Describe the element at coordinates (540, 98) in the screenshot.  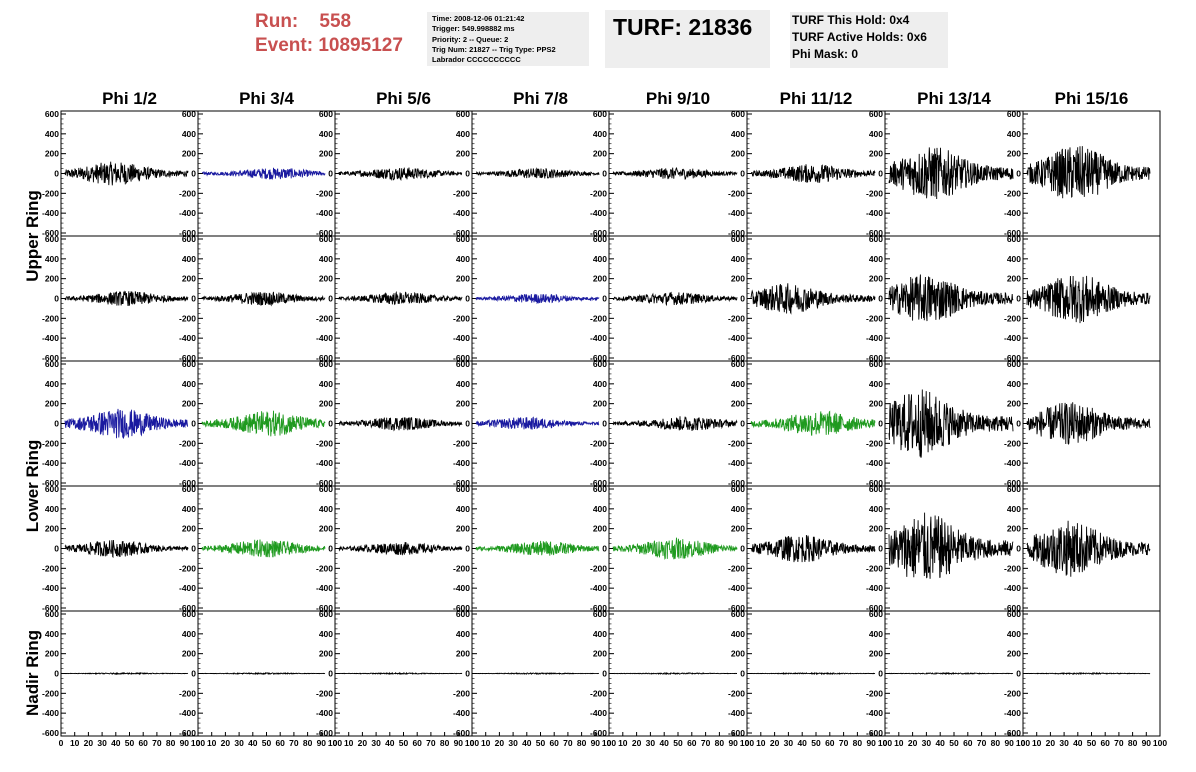
I see `phi-column-label: Phi 7/8` at that location.